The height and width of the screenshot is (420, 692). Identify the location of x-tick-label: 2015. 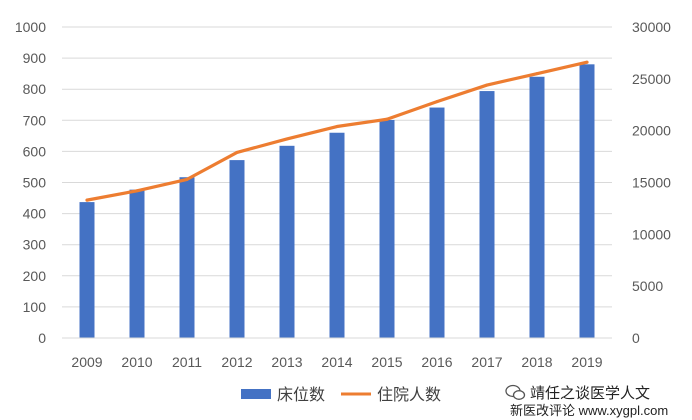
(386, 362).